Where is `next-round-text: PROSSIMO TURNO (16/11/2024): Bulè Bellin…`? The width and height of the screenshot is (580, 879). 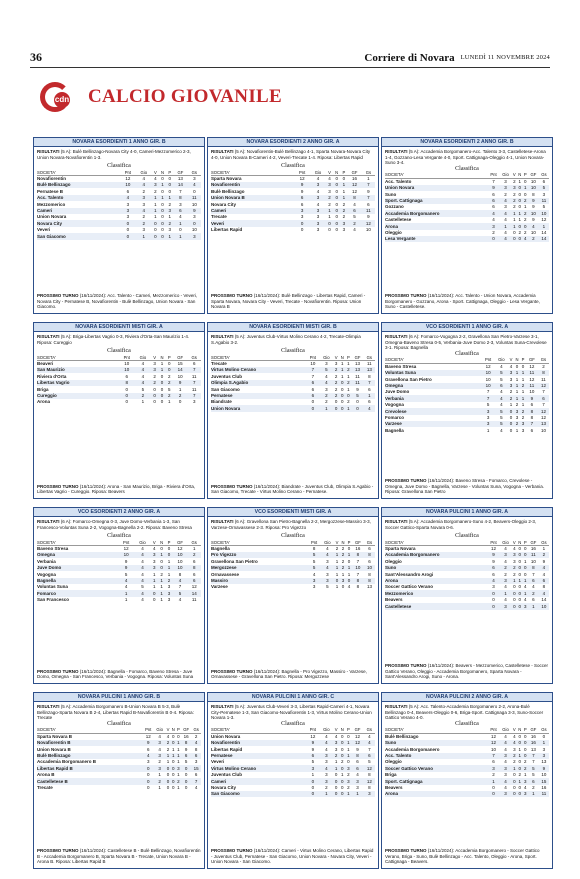 next-round-text: PROSSIMO TURNO (16/11/2024): Bulè Bellin… is located at coordinates (288, 301).